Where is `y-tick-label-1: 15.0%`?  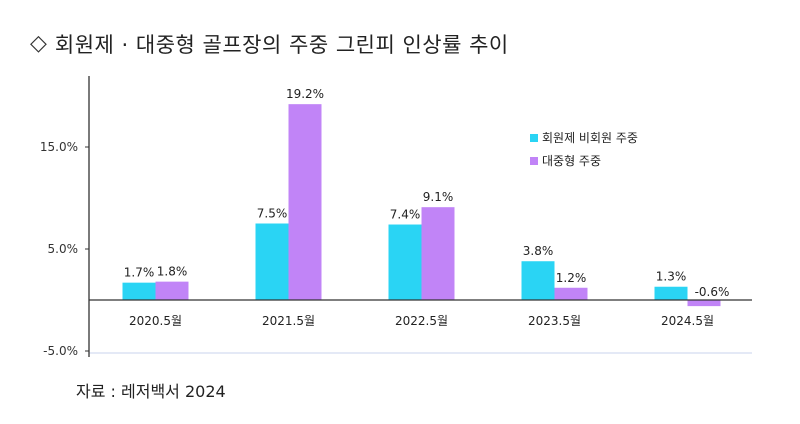 y-tick-label-1: 15.0% is located at coordinates (59, 147).